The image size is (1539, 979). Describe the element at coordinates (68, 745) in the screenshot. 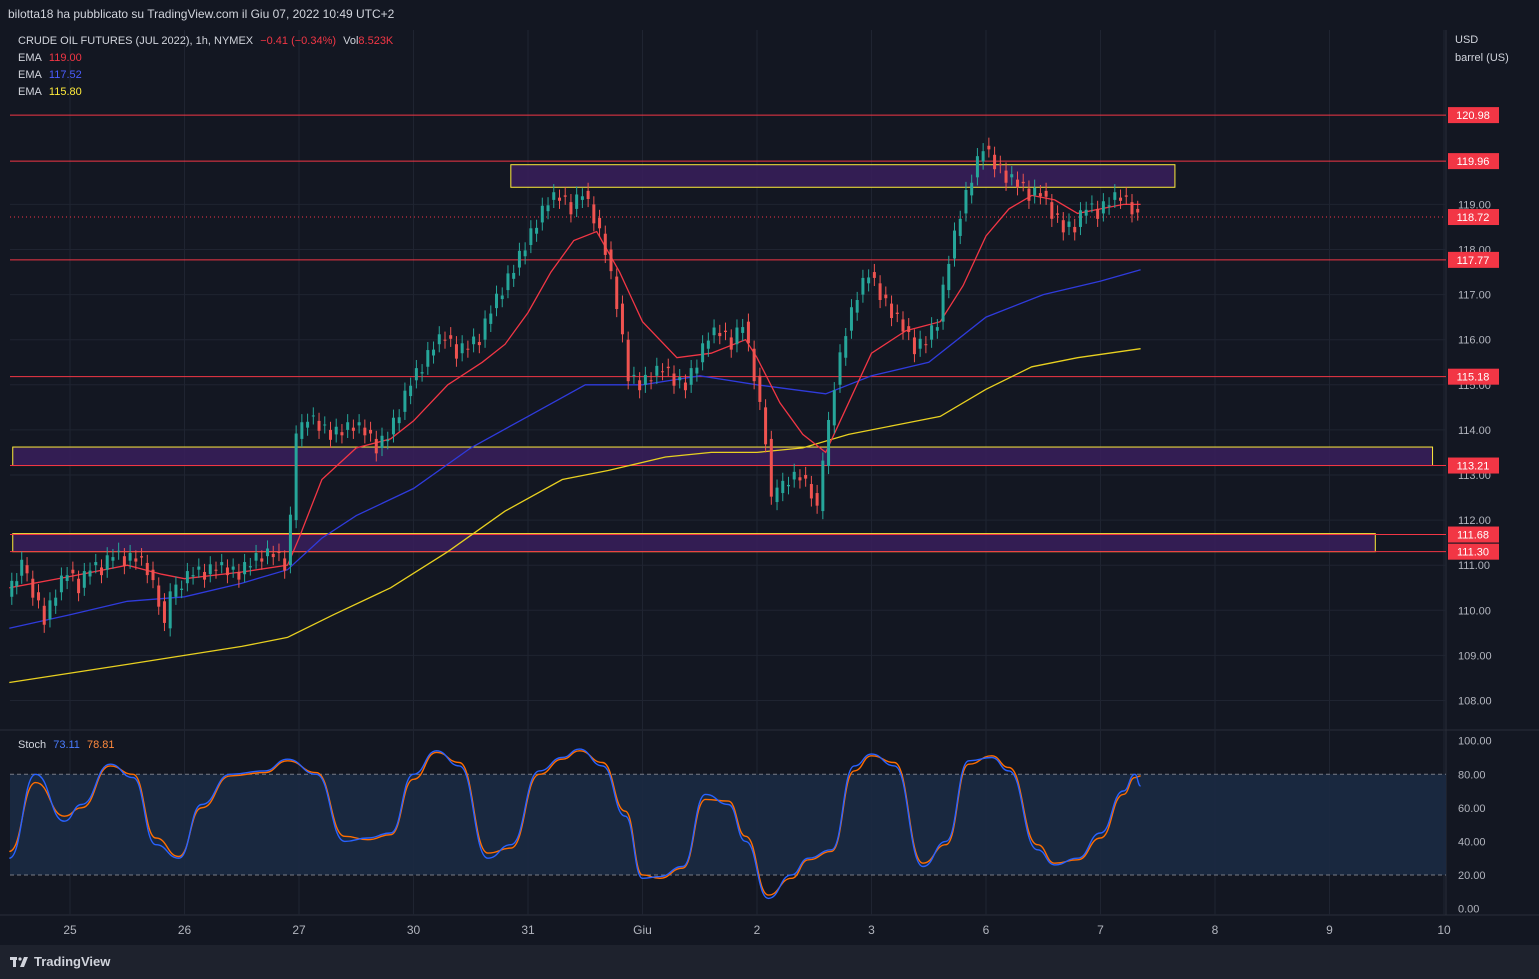

I see `stoch-legend: Stoch 73.11 78.81` at that location.